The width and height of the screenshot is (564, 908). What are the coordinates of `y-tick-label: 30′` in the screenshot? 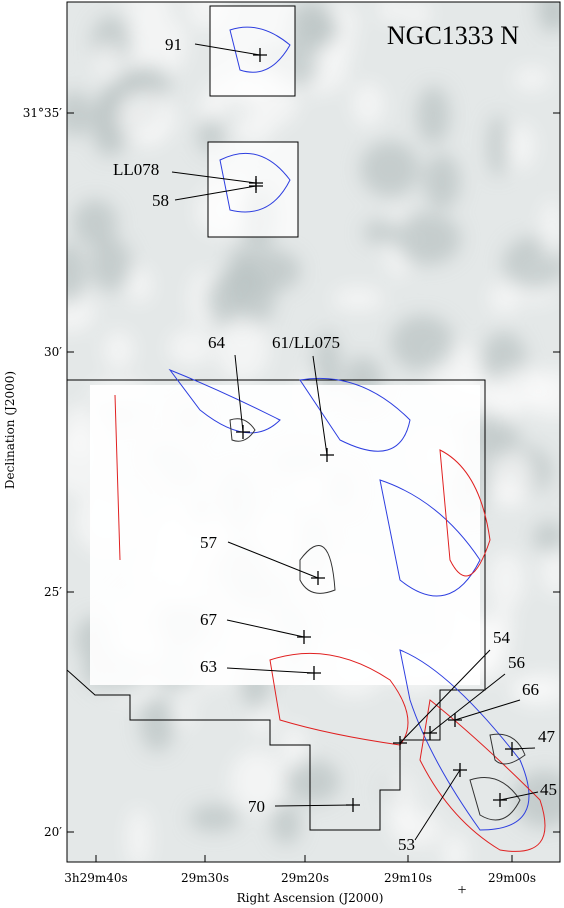 It's located at (53, 352).